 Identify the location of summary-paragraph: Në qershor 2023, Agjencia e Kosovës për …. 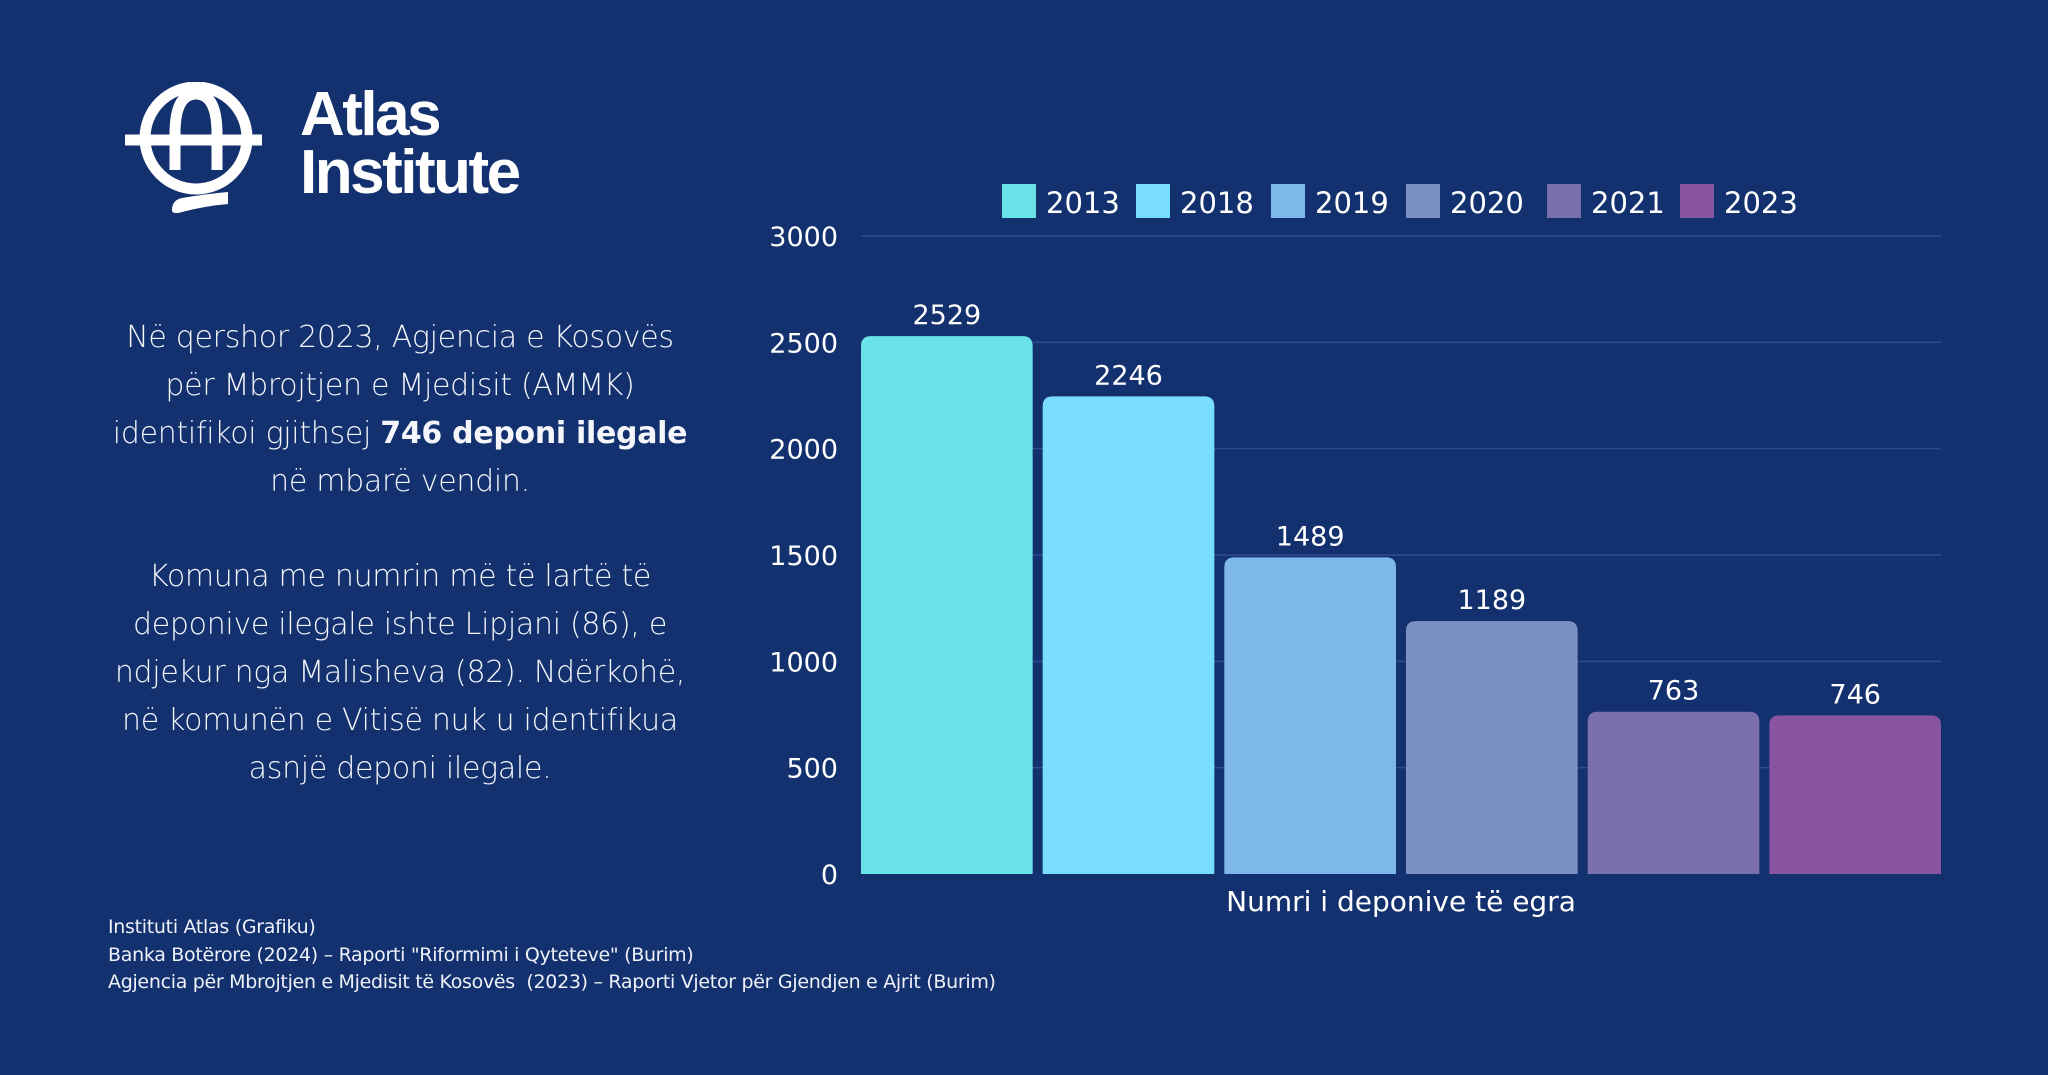
(400, 410).